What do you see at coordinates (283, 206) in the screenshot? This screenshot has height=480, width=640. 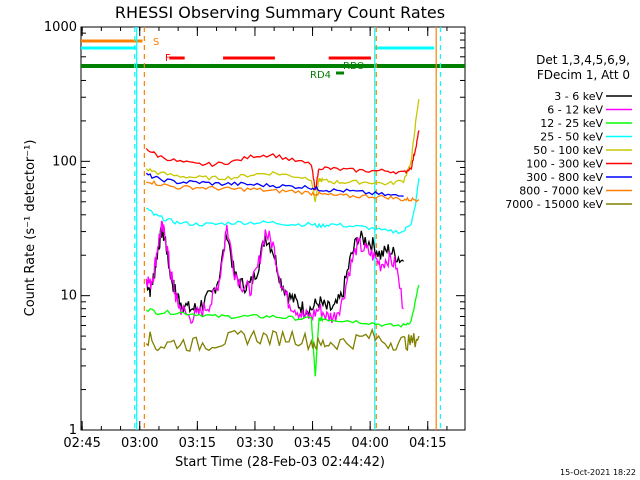 I see `series-line-25-50-kev` at bounding box center [283, 206].